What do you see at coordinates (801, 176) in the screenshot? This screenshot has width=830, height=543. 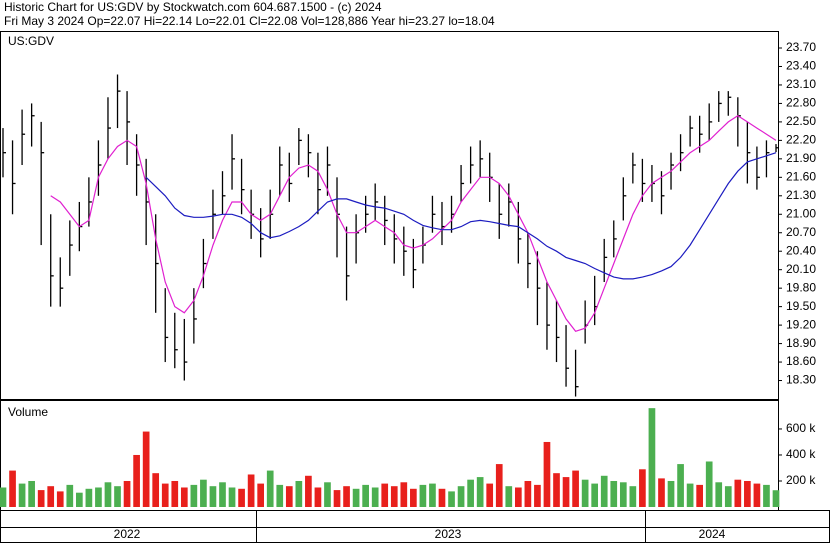 I see `y-tick-label: 21.60` at bounding box center [801, 176].